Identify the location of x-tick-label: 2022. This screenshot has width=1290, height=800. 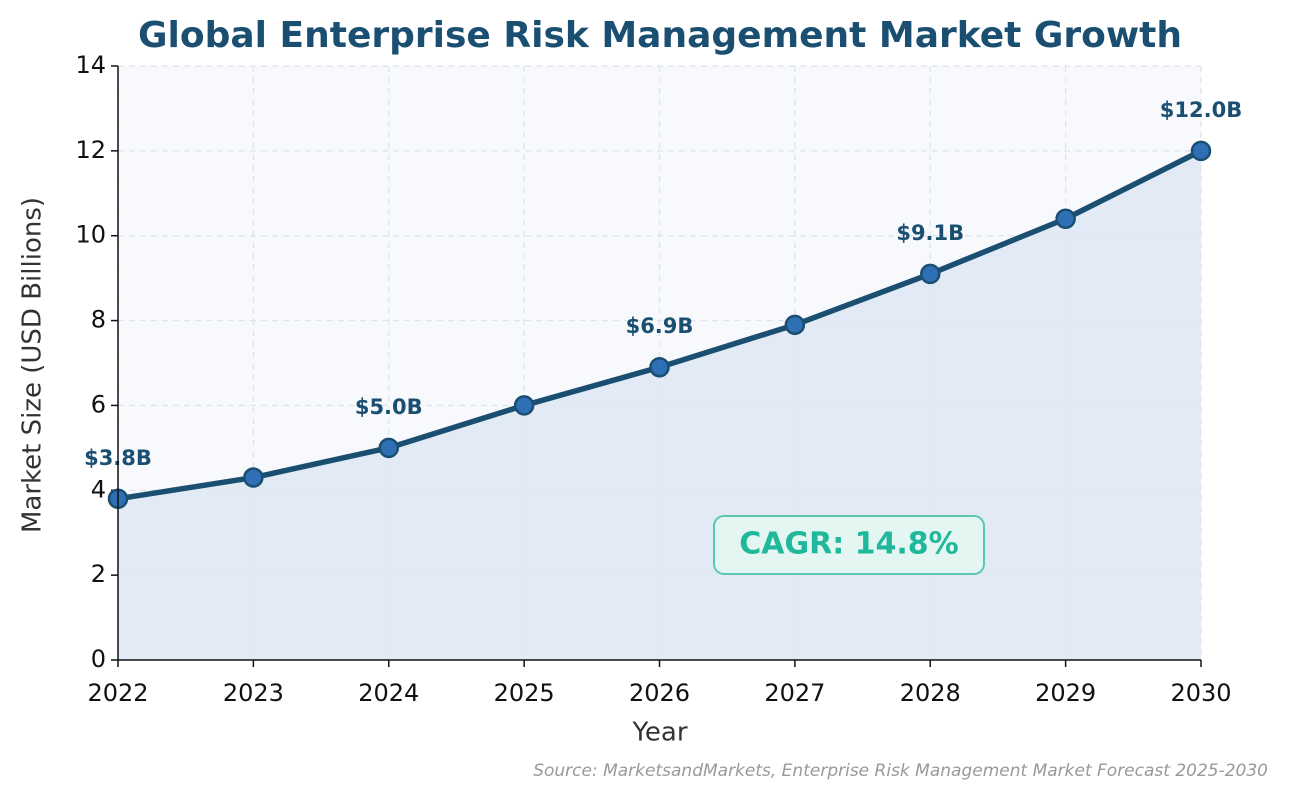
(117, 693).